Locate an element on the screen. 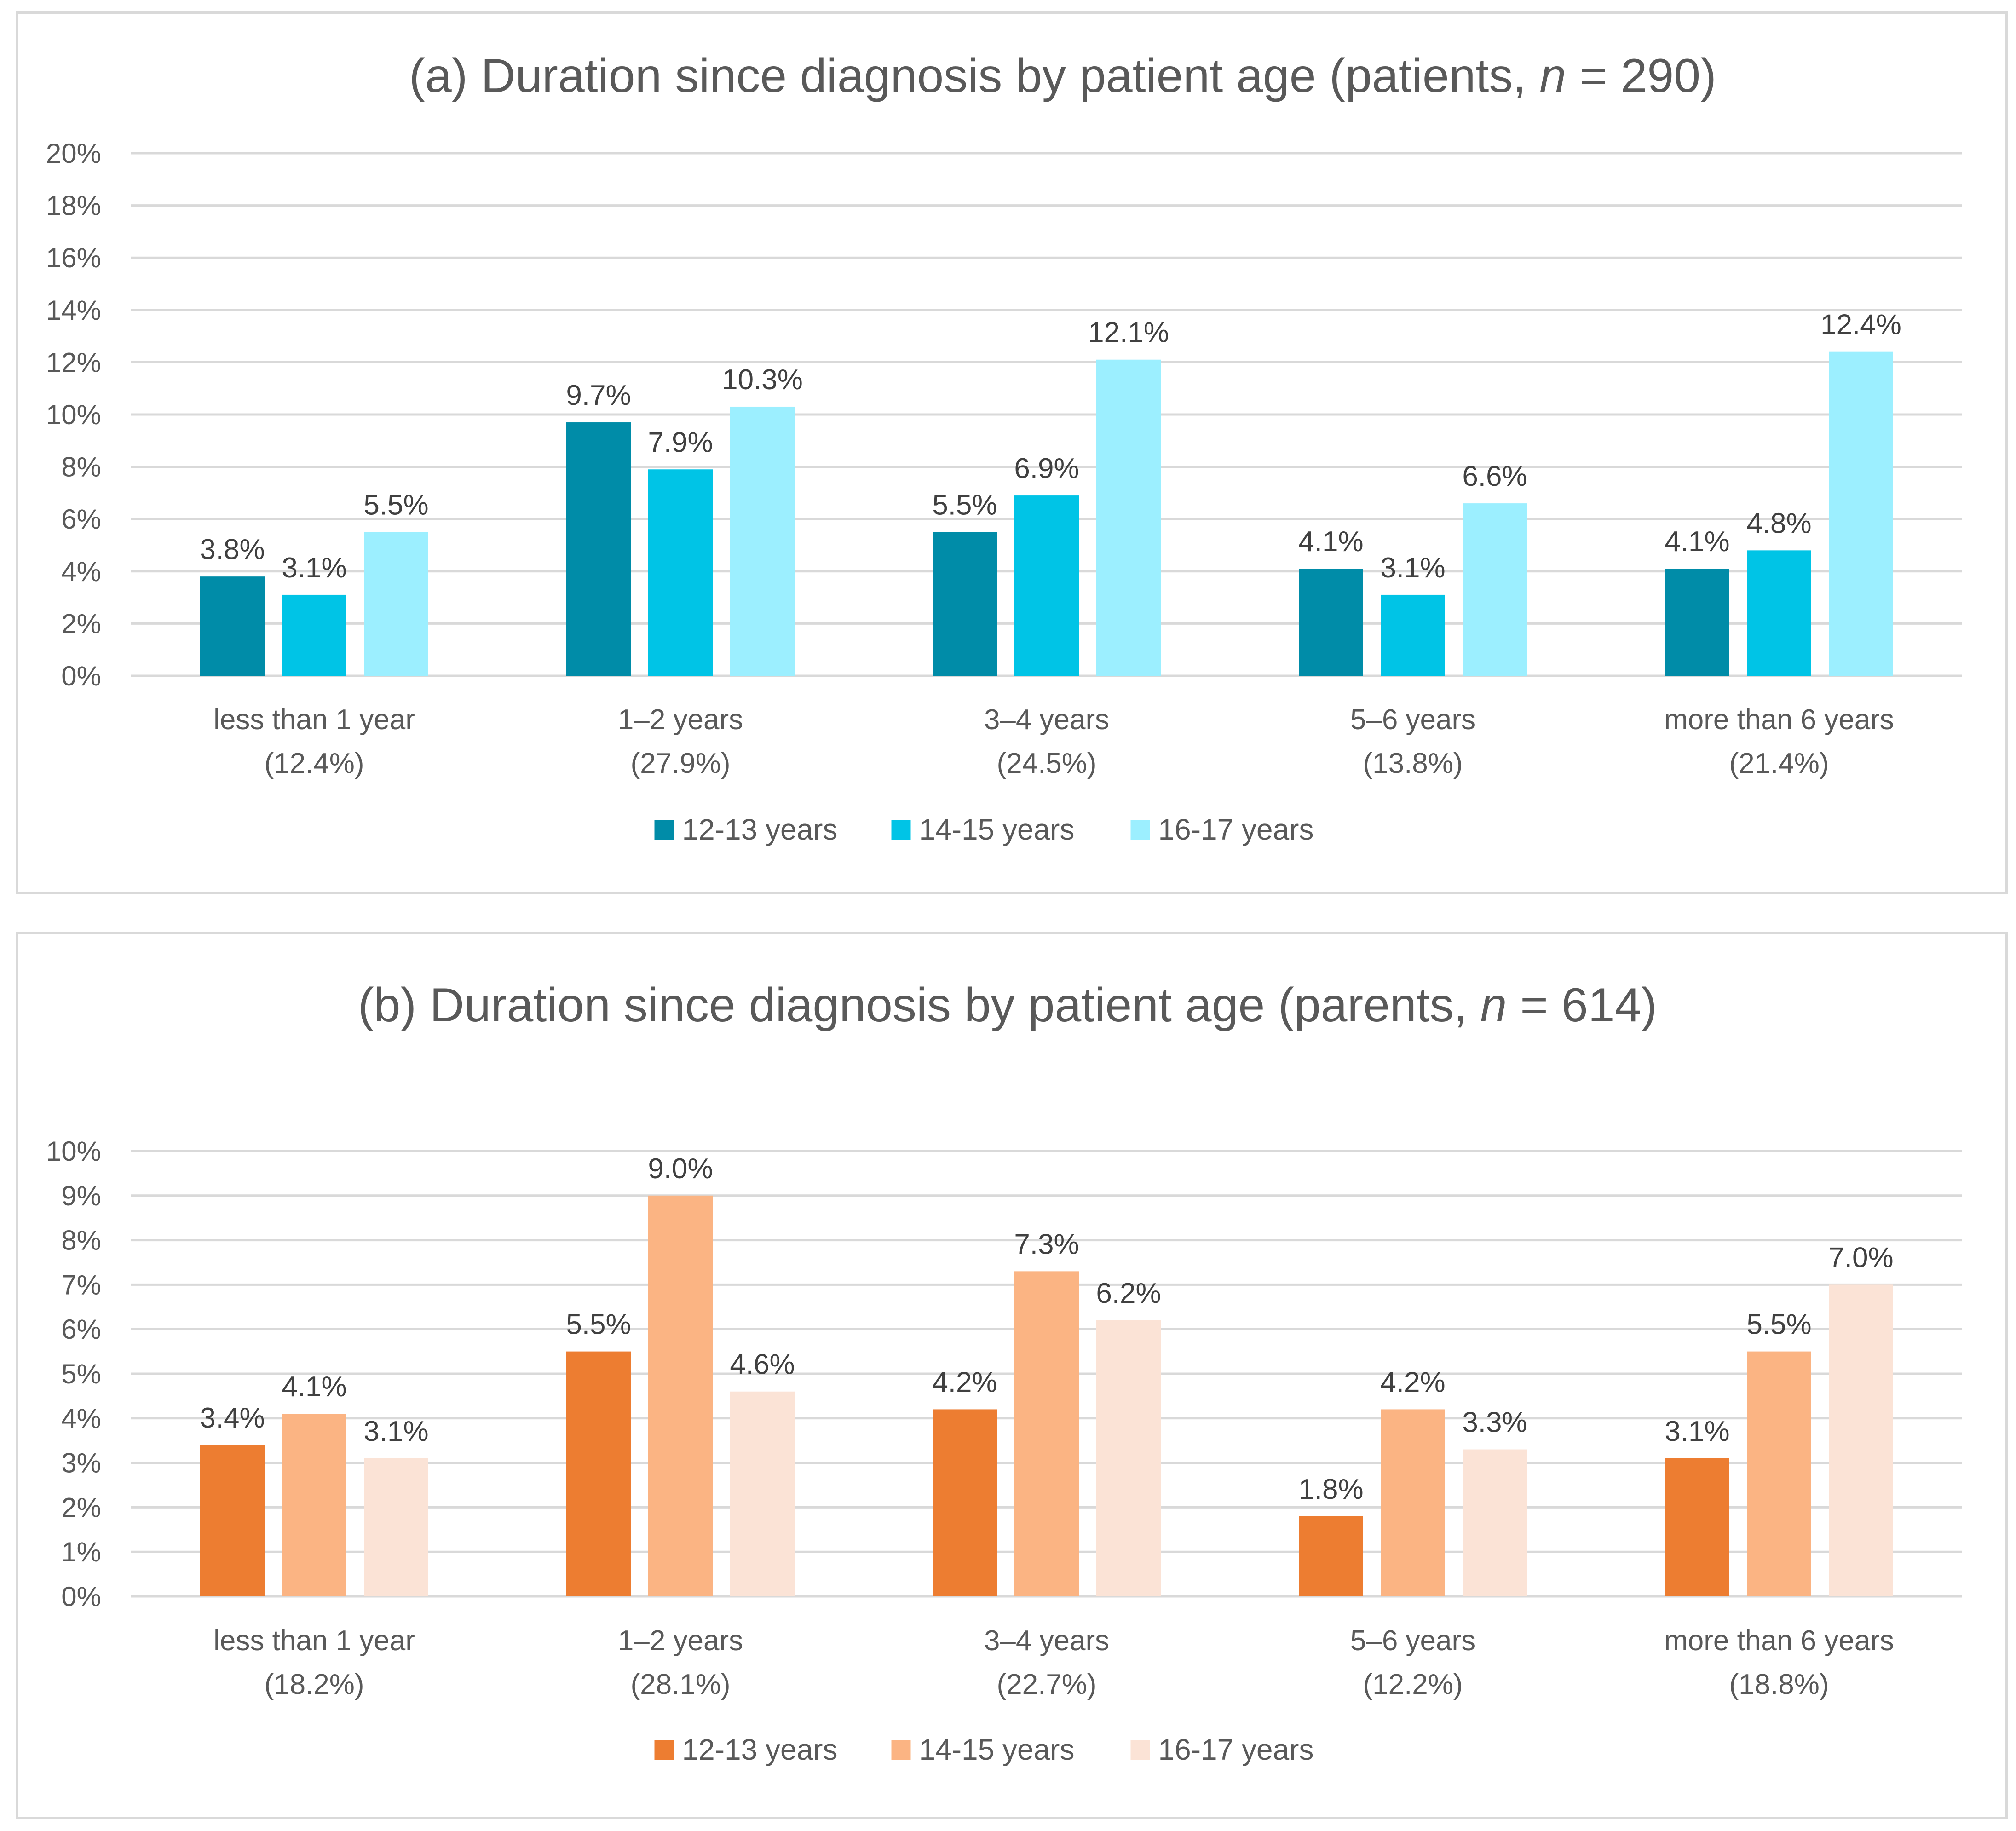 Image resolution: width=2016 pixels, height=1831 pixels. chart-a-data-label: 9.7% is located at coordinates (598, 395).